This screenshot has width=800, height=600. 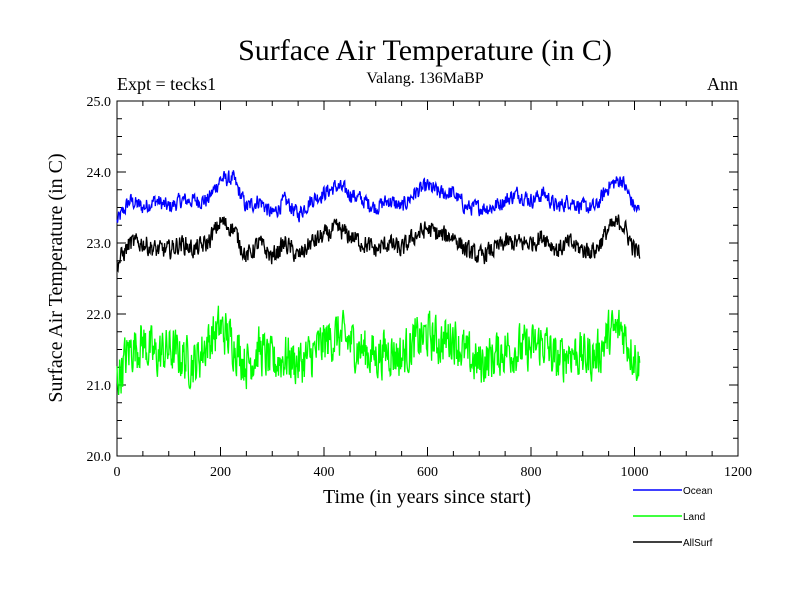 What do you see at coordinates (56, 277) in the screenshot?
I see `y-axis-label: Surface Air Temperature (in C)` at bounding box center [56, 277].